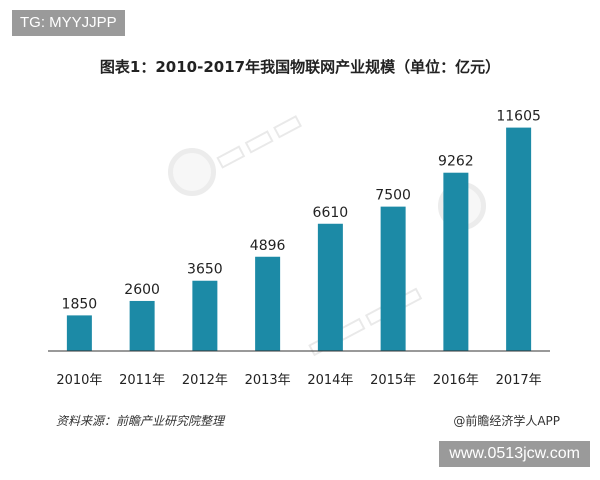 Image resolution: width=600 pixels, height=480 pixels. What do you see at coordinates (300, 67) in the screenshot?
I see `chart-title: 图表1：2010-2017年我国物联网产业规模（单位：亿元）` at bounding box center [300, 67].